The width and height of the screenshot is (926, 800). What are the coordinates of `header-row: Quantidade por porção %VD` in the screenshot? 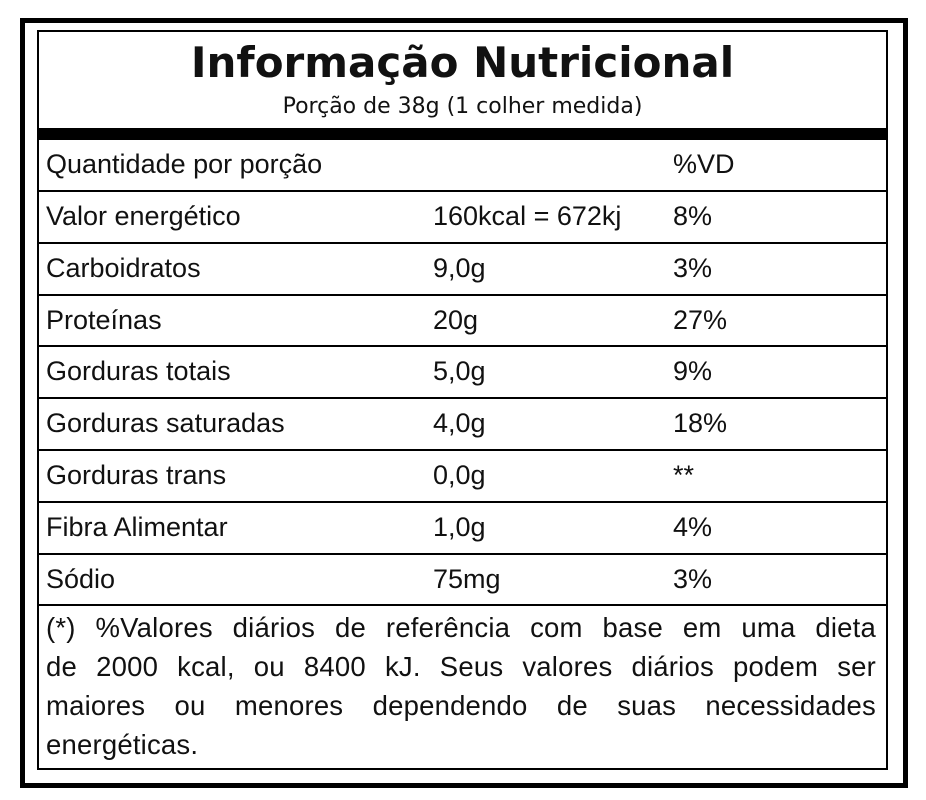 It's located at (462, 166).